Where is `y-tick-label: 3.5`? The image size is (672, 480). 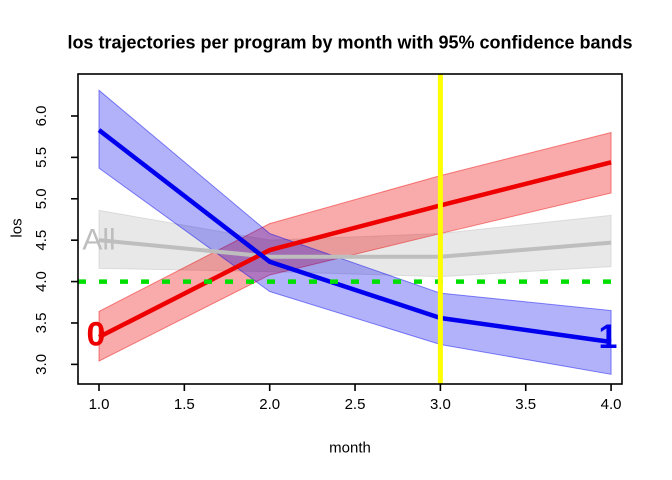
y-tick-label: 3.5 is located at coordinates (41, 323).